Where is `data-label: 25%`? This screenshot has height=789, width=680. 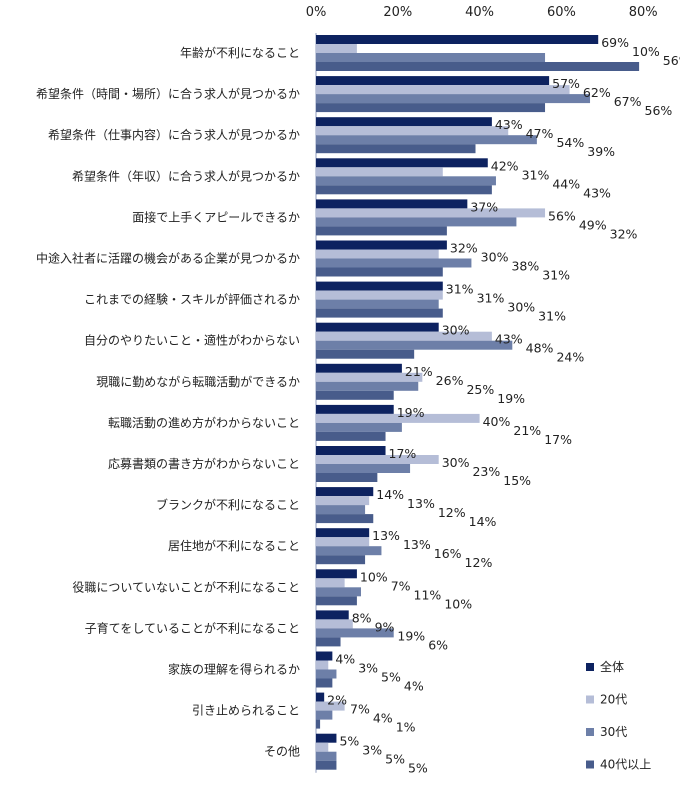
data-label: 25% is located at coordinates (480, 389).